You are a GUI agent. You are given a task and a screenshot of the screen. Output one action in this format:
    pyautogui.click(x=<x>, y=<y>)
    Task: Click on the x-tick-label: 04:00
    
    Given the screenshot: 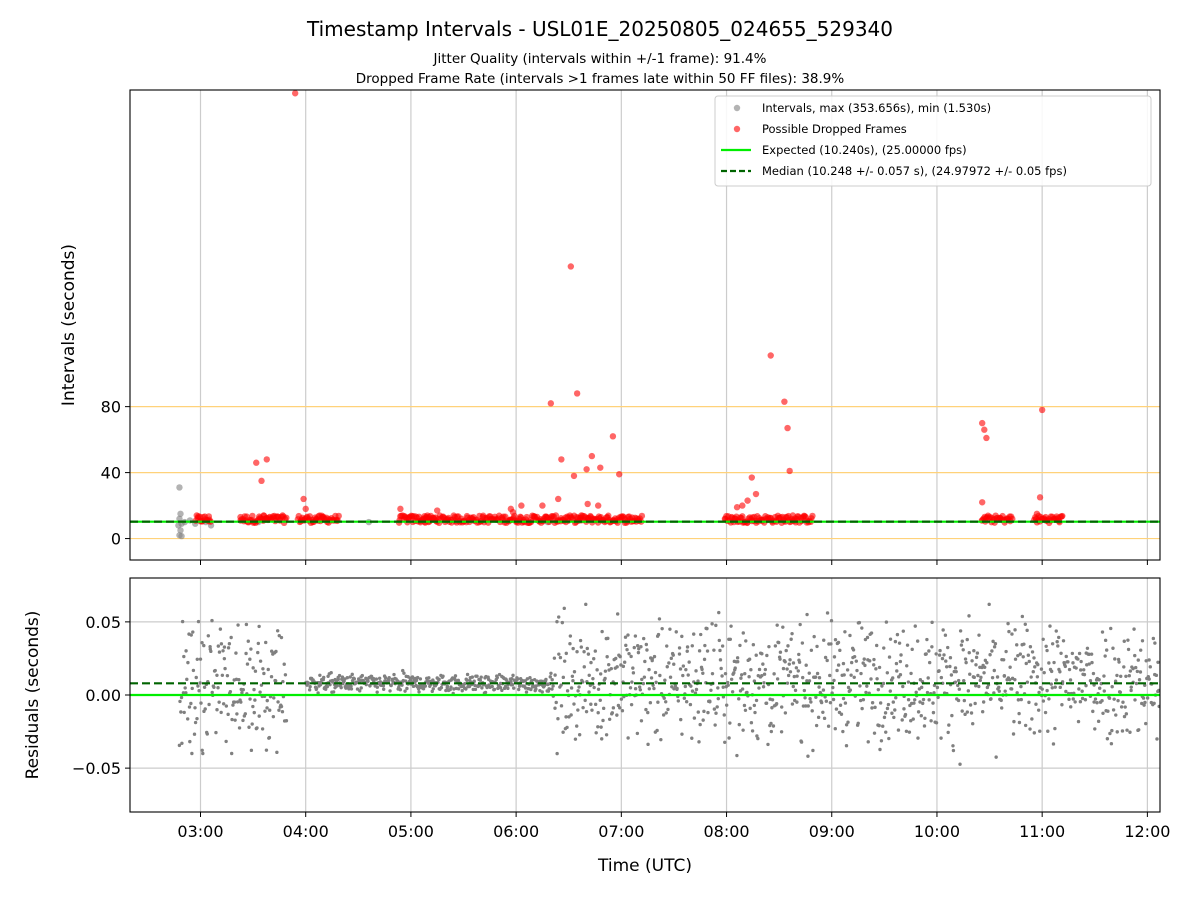 What is the action you would take?
    pyautogui.click(x=306, y=831)
    